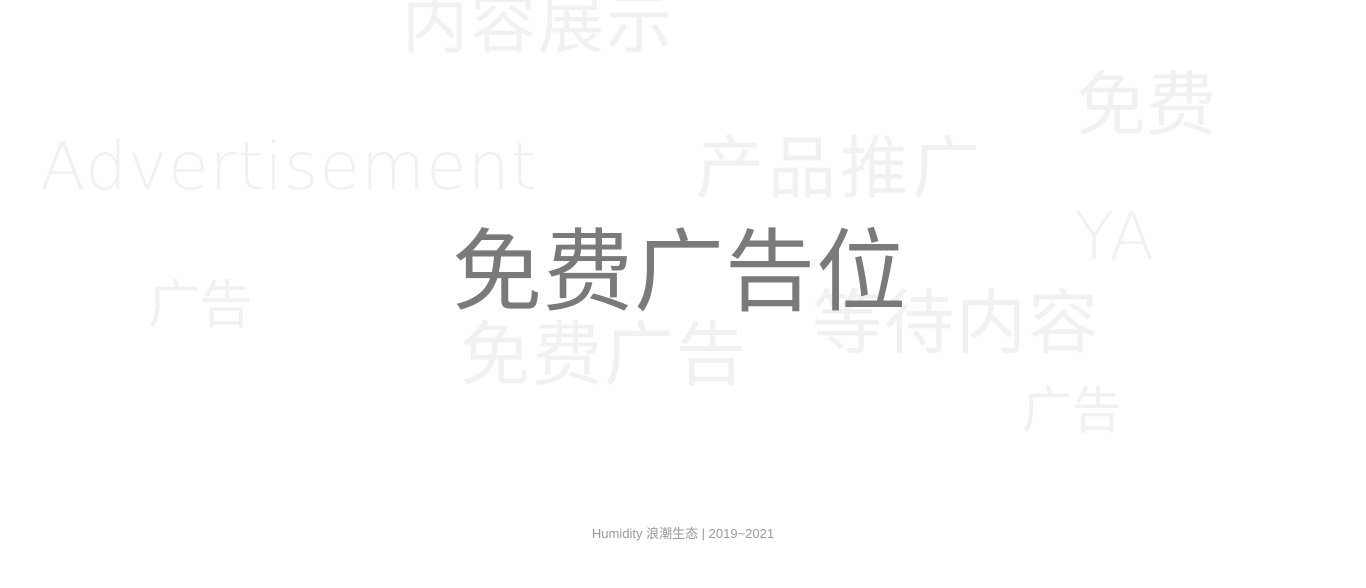  What do you see at coordinates (683, 533) in the screenshot?
I see `footer-credit: Humidity 浪潮生态 | 2019~2021` at bounding box center [683, 533].